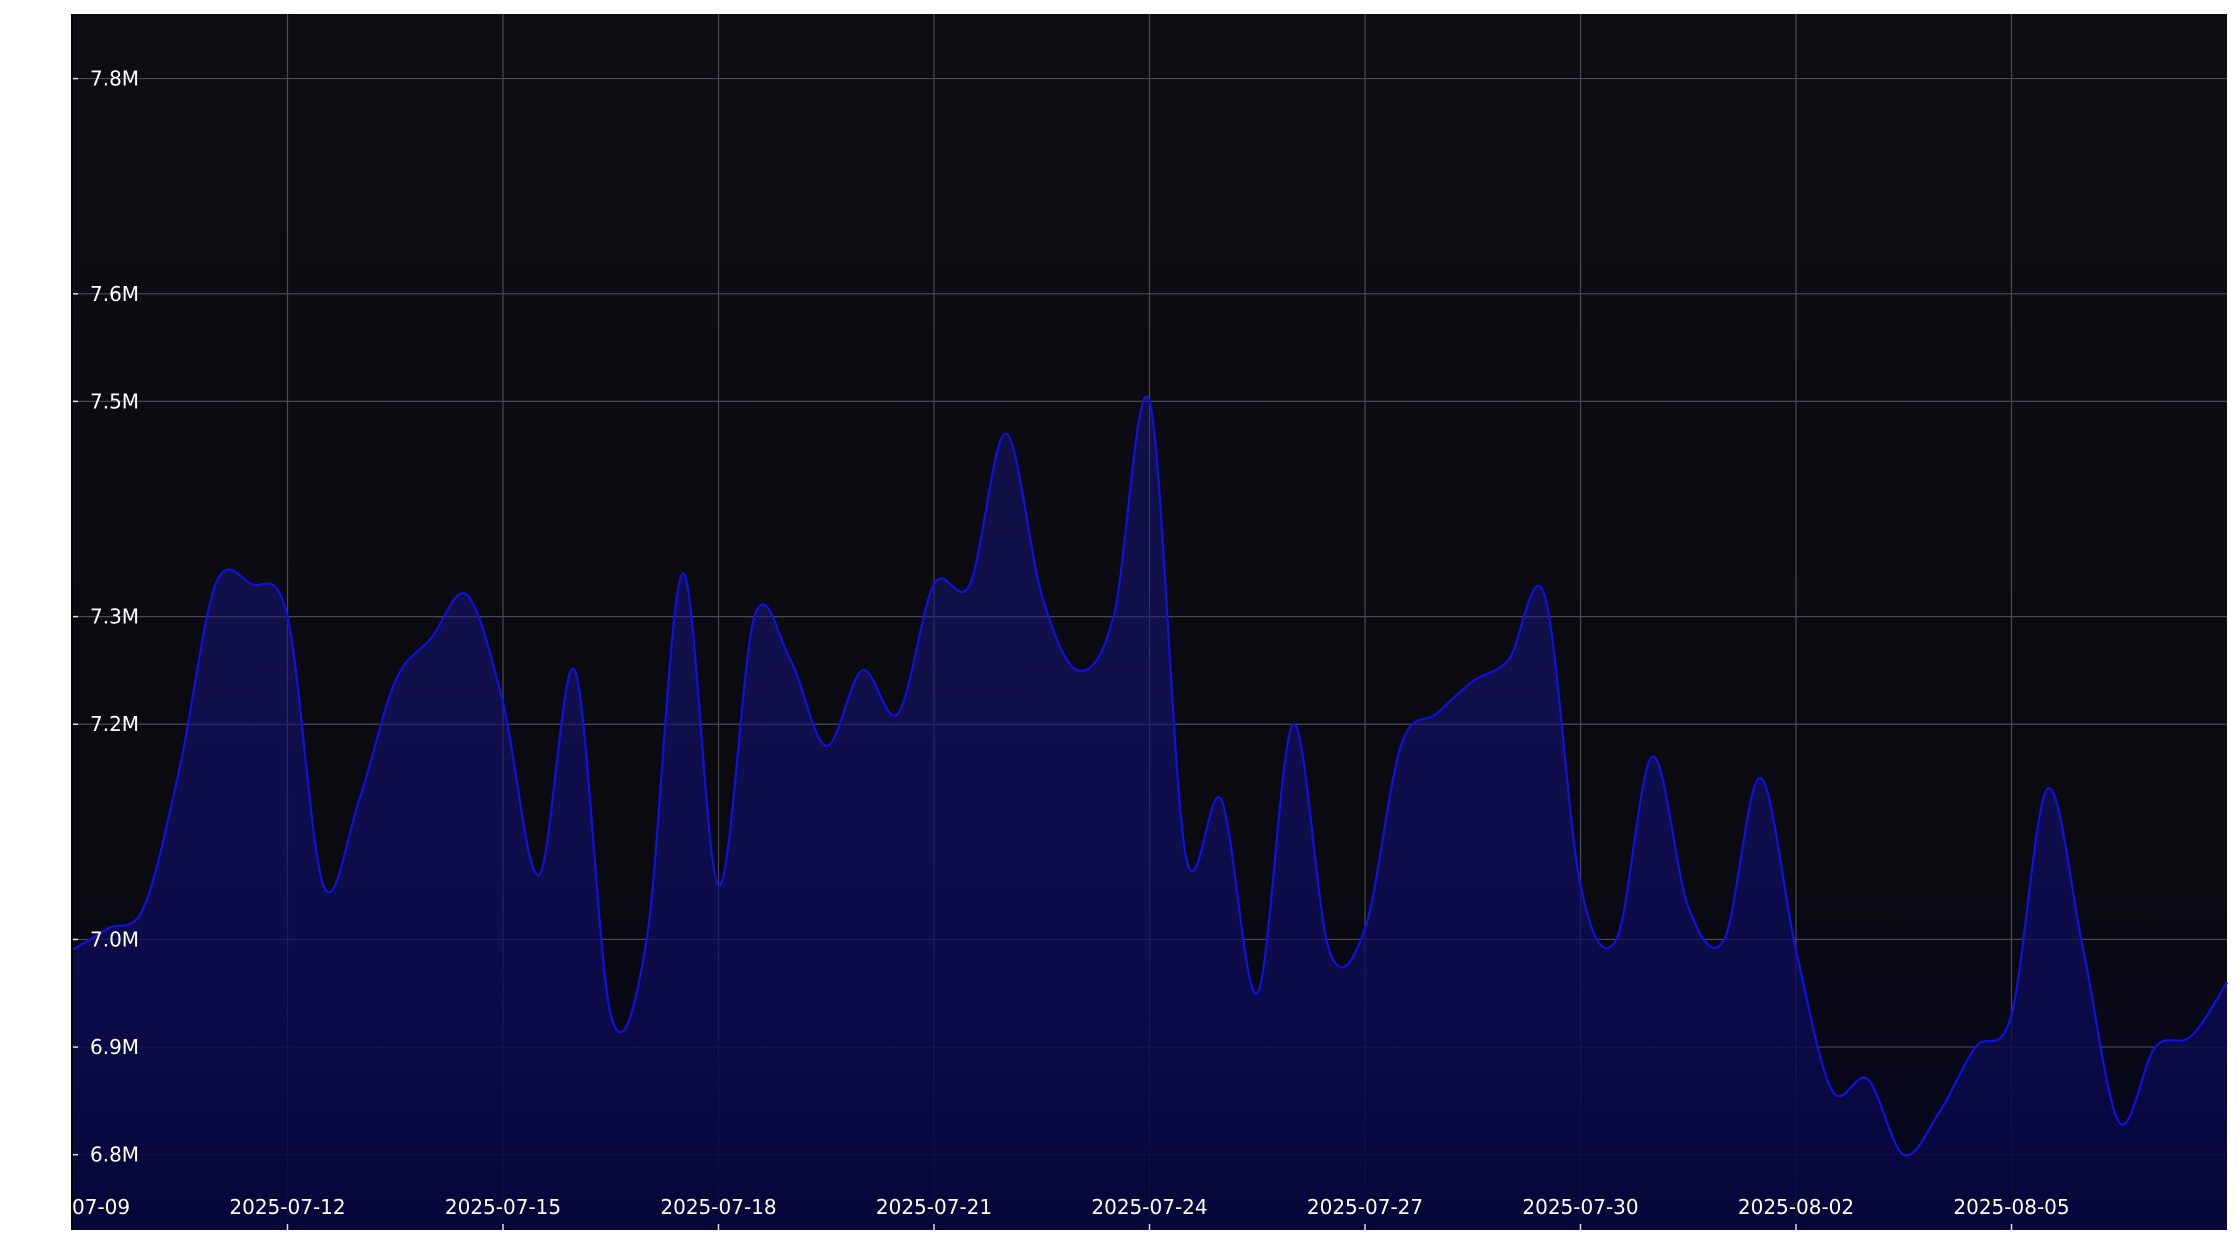  Describe the element at coordinates (503, 1207) in the screenshot. I see `x-tick-label: 2025-07-15` at that location.